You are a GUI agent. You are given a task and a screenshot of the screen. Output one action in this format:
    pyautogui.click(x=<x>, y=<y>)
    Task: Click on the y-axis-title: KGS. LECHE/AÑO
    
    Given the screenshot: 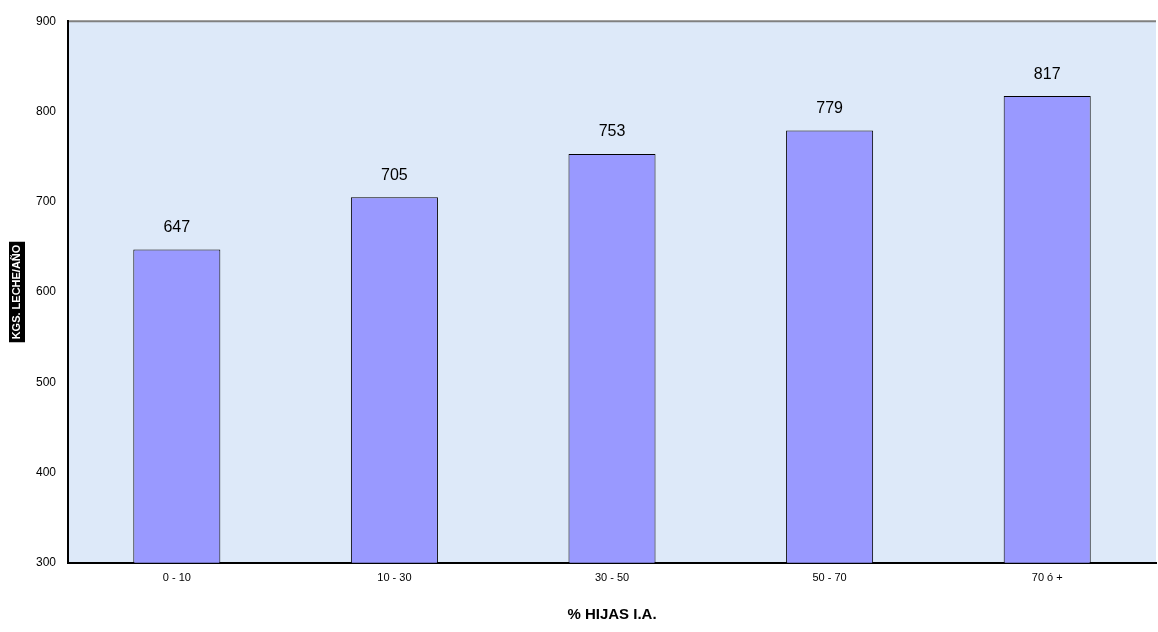 What is the action you would take?
    pyautogui.click(x=16, y=292)
    